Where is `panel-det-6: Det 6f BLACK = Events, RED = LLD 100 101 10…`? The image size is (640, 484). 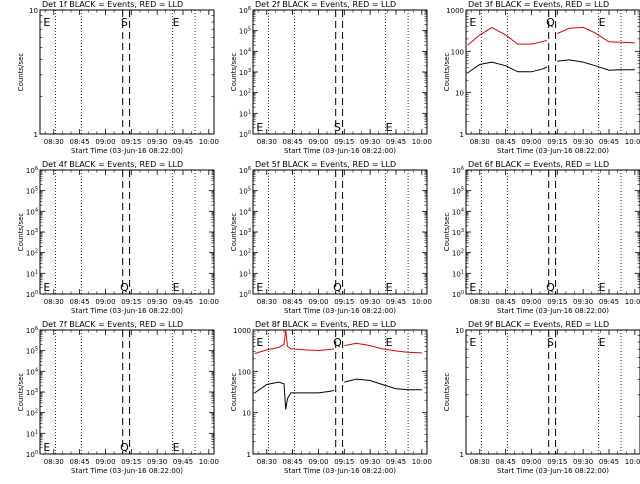
panel-det-6: Det 6f BLACK = Events, RED = LLD 100 101 10… is located at coordinates (541, 237).